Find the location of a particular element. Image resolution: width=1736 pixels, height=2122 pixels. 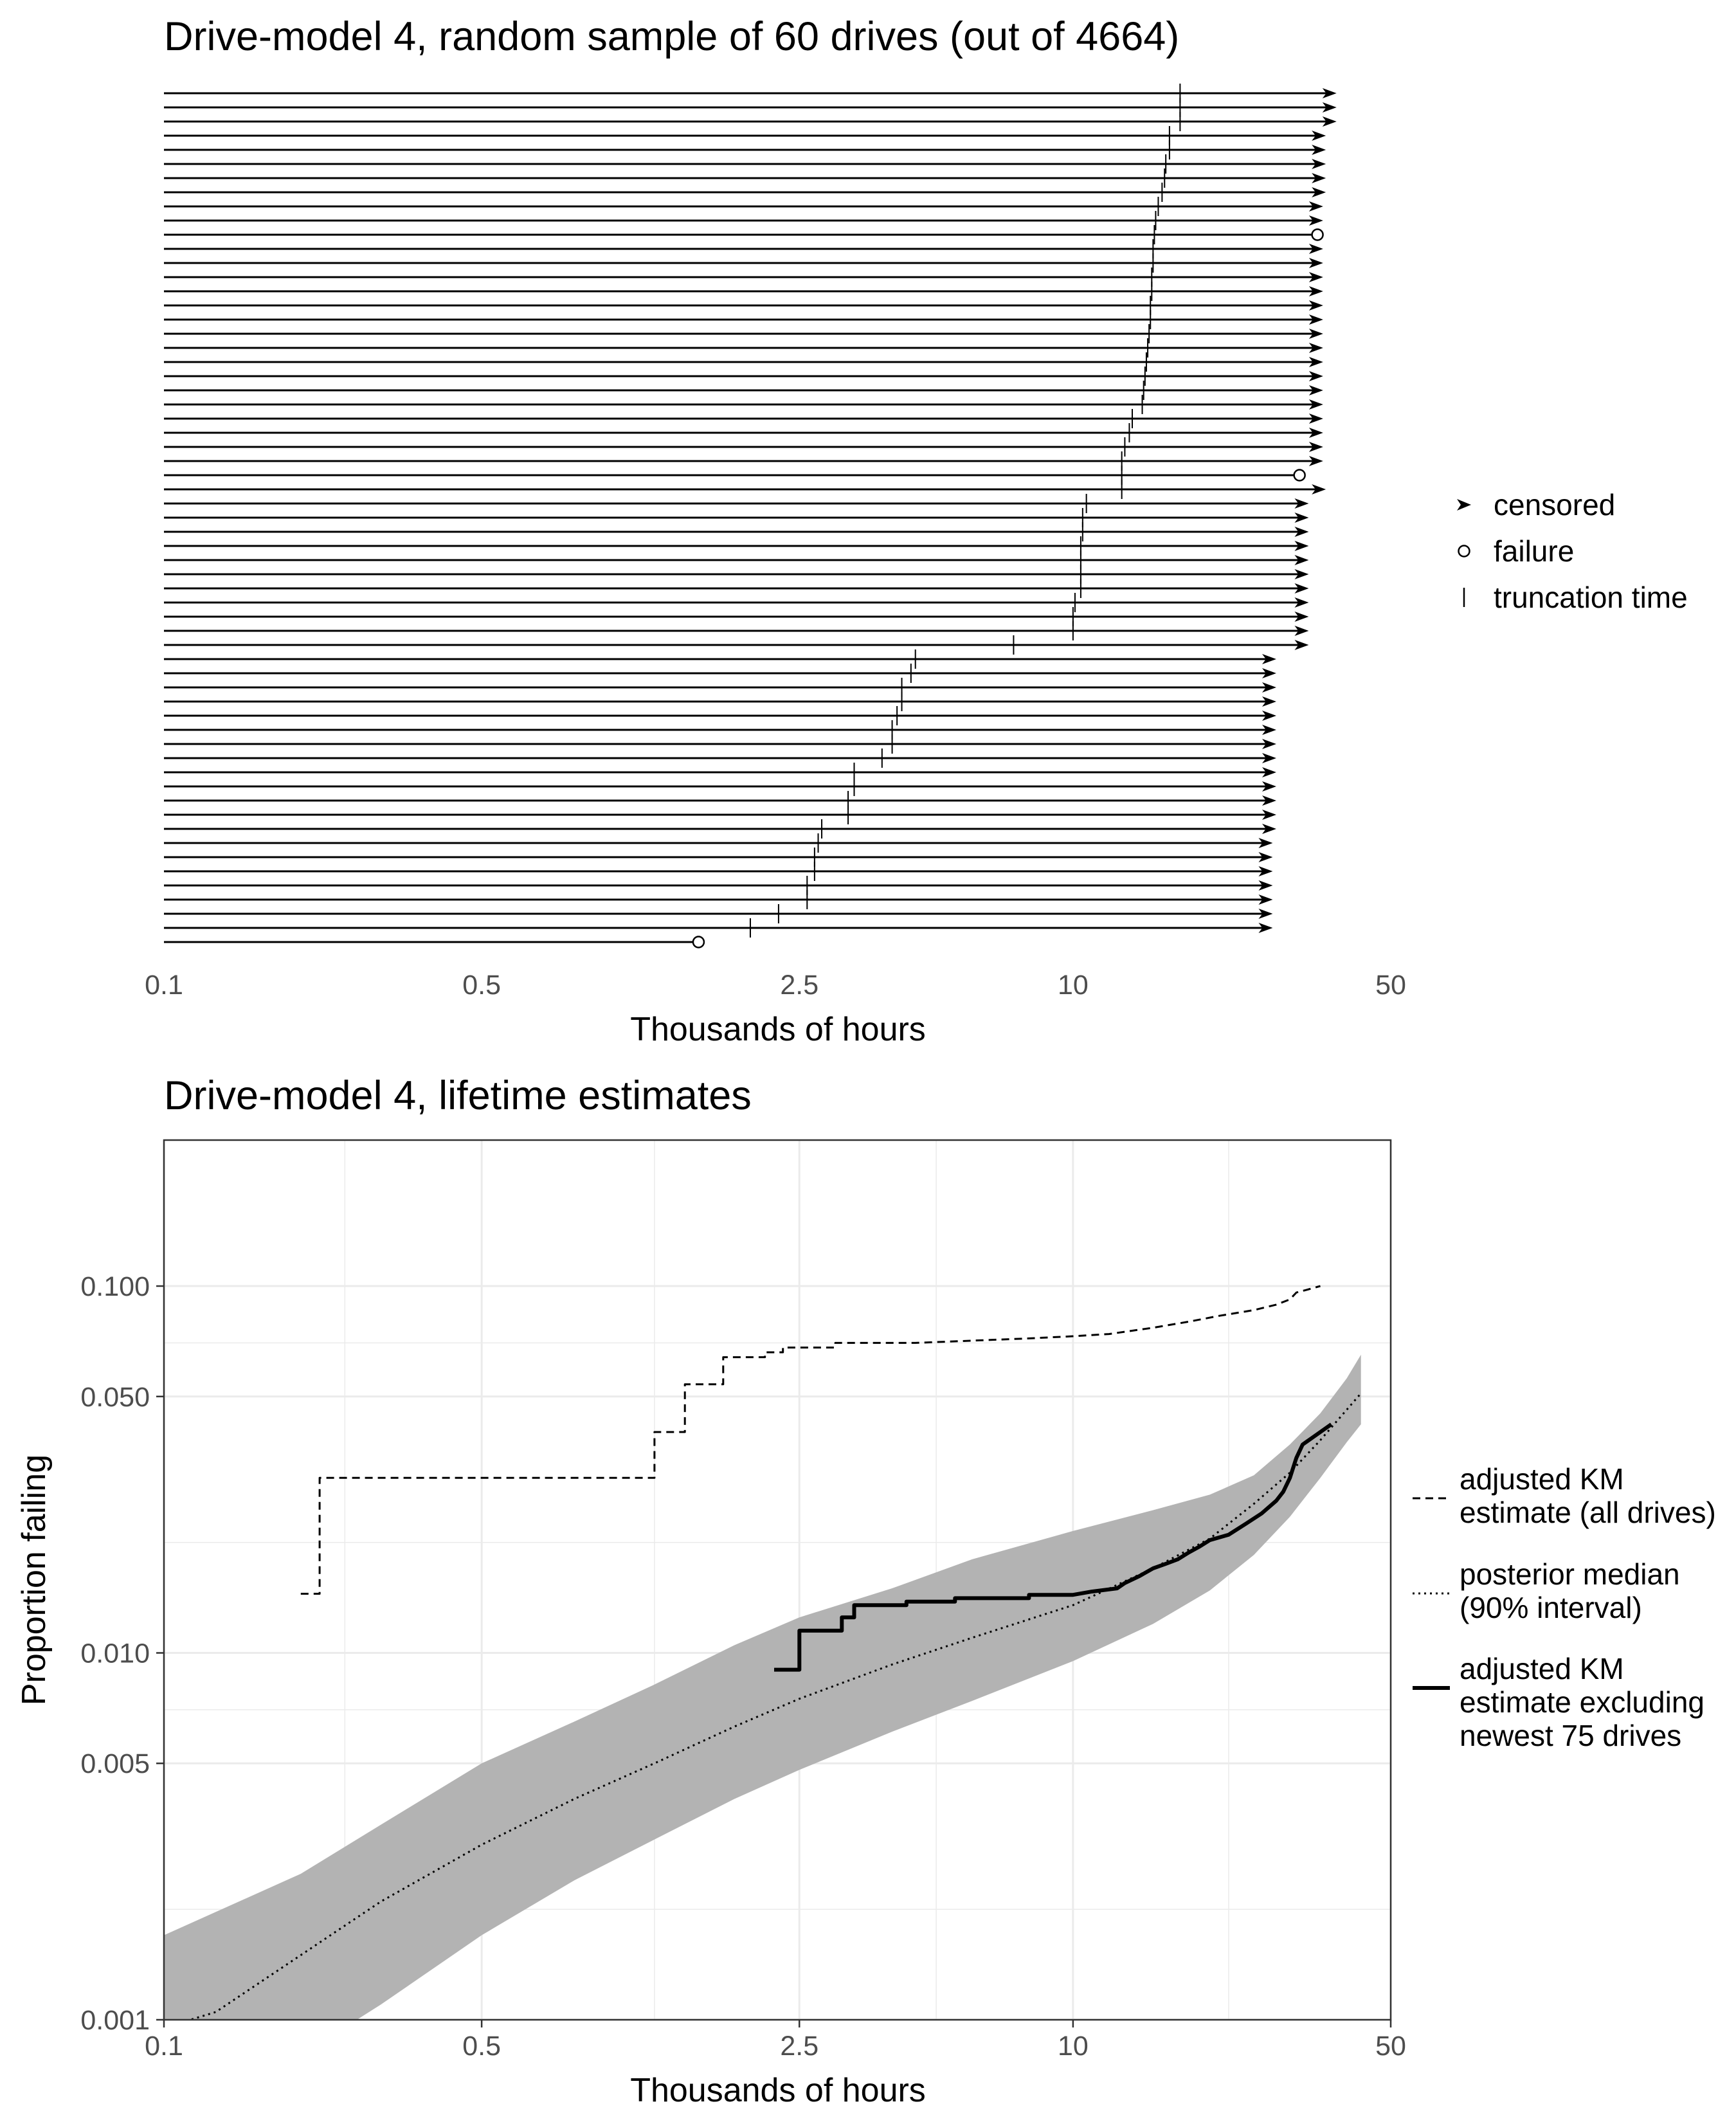

legend-item-failure: failure is located at coordinates (1516, 551).